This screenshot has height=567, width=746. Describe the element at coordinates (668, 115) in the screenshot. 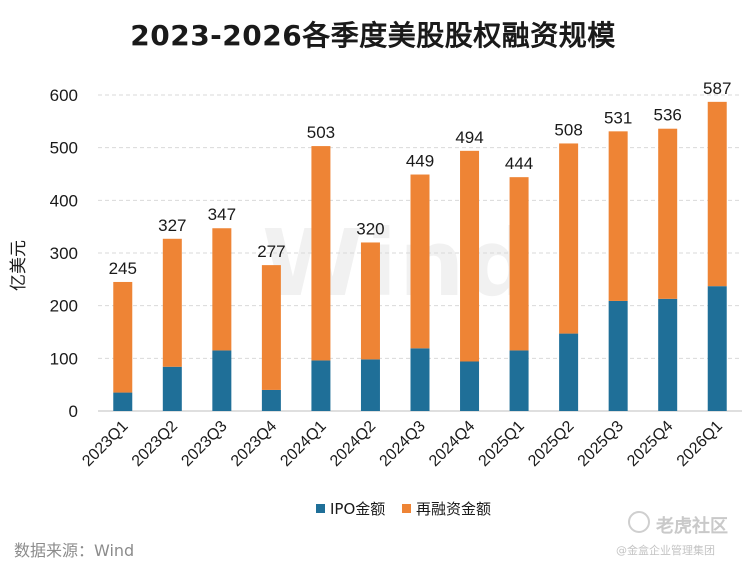

I see `total-data-label: 536` at that location.